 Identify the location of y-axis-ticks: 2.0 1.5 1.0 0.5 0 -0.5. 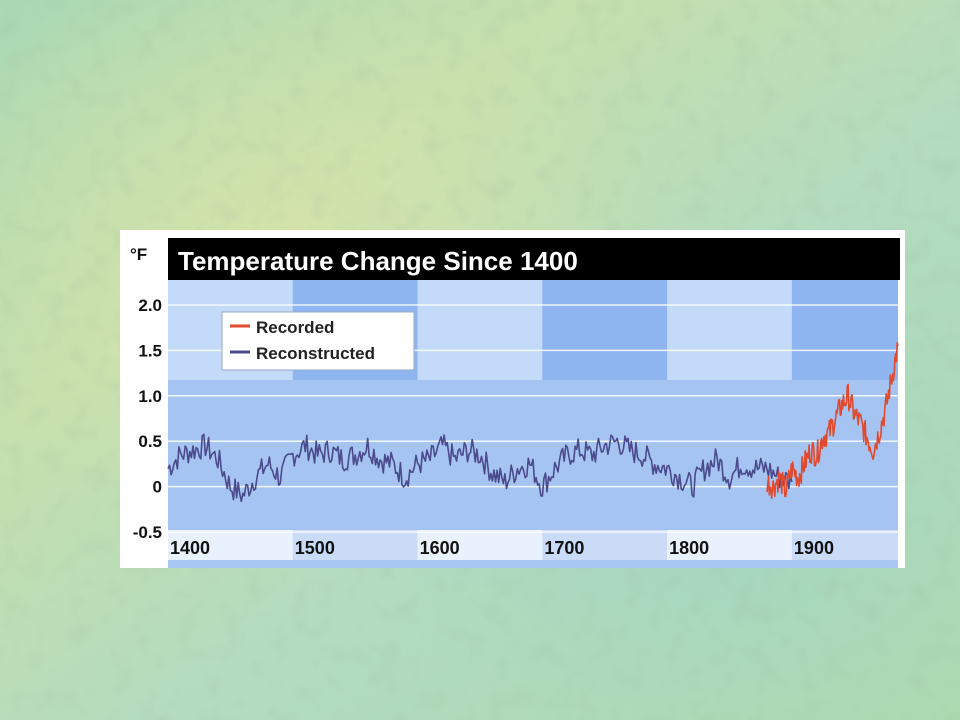
(147, 419).